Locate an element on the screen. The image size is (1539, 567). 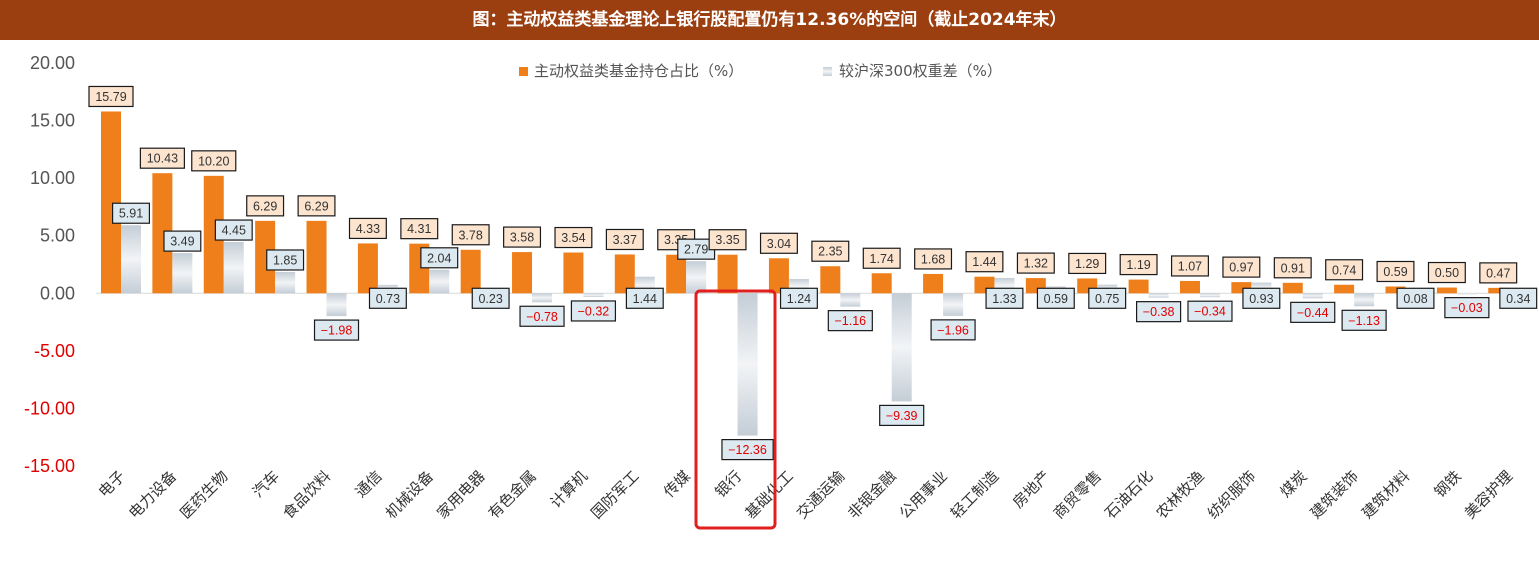
data-label-series2: −0.34 is located at coordinates (1210, 312).